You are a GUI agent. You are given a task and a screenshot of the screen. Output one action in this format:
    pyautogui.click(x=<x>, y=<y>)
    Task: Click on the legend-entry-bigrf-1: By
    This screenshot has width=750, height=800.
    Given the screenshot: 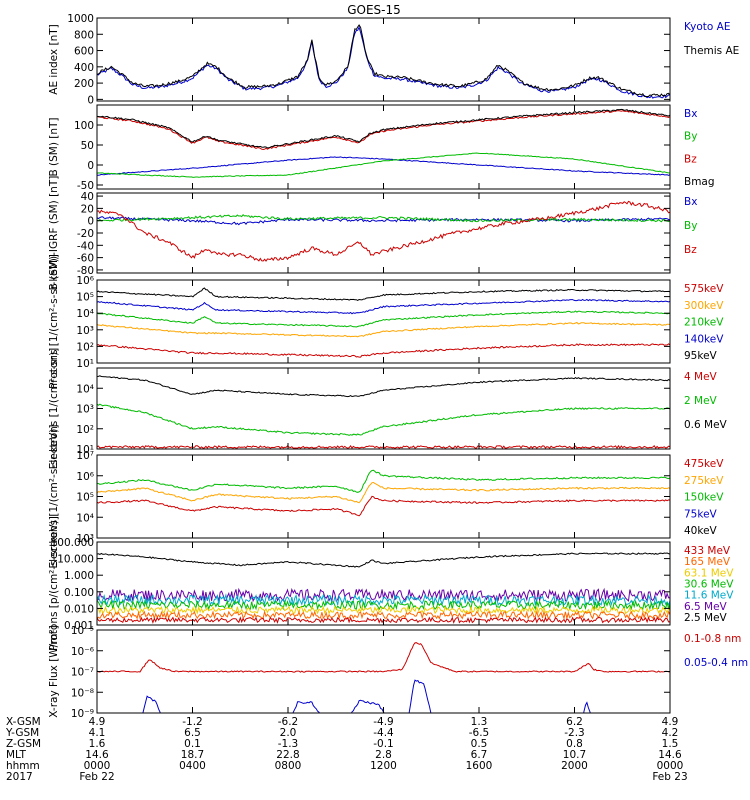 What is the action you would take?
    pyautogui.click(x=690, y=226)
    